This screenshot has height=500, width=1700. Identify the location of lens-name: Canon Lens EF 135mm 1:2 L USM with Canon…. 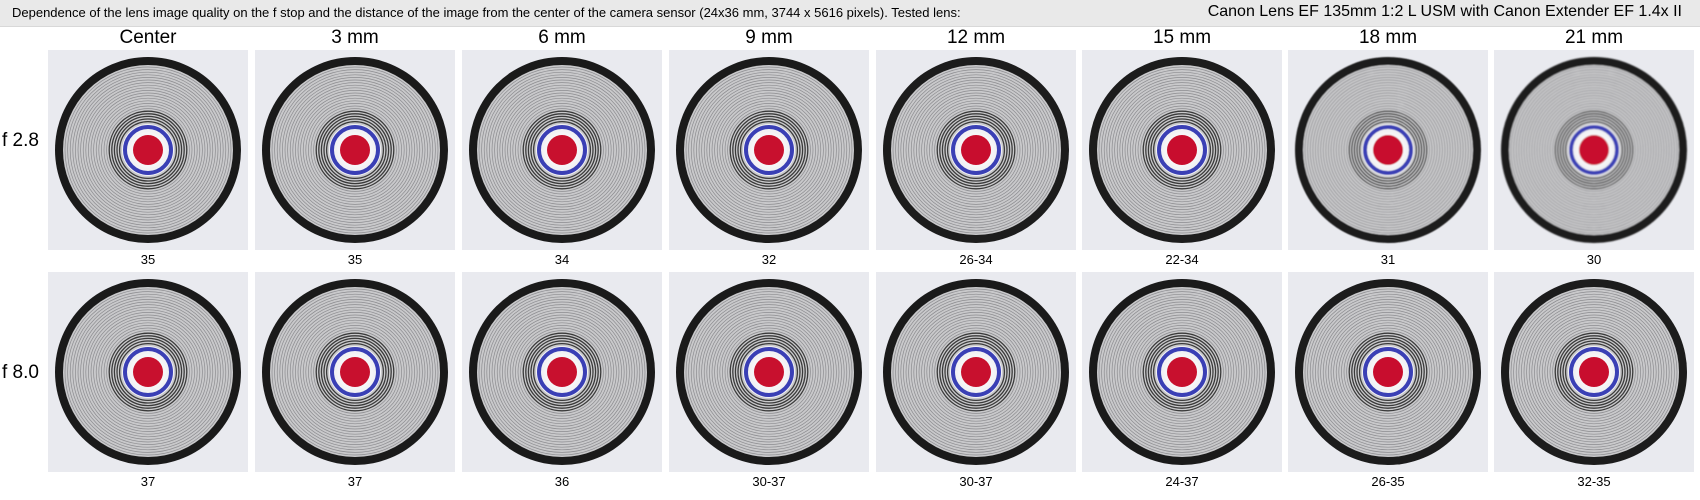
(1444, 11).